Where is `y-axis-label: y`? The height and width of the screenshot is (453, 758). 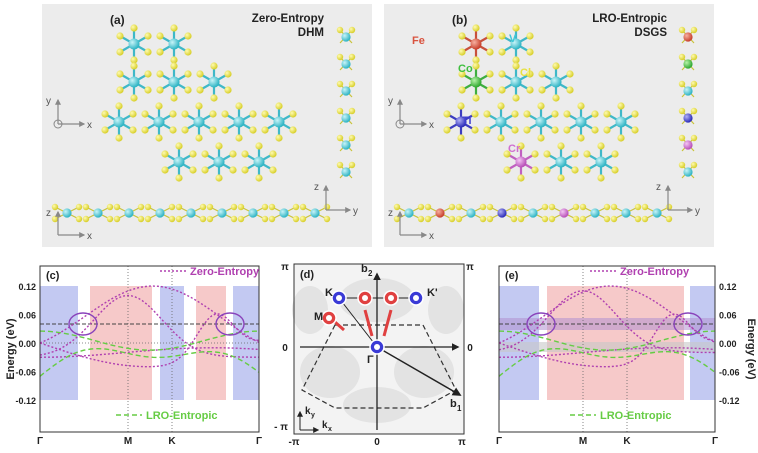
y-axis-label: y is located at coordinates (48, 101).